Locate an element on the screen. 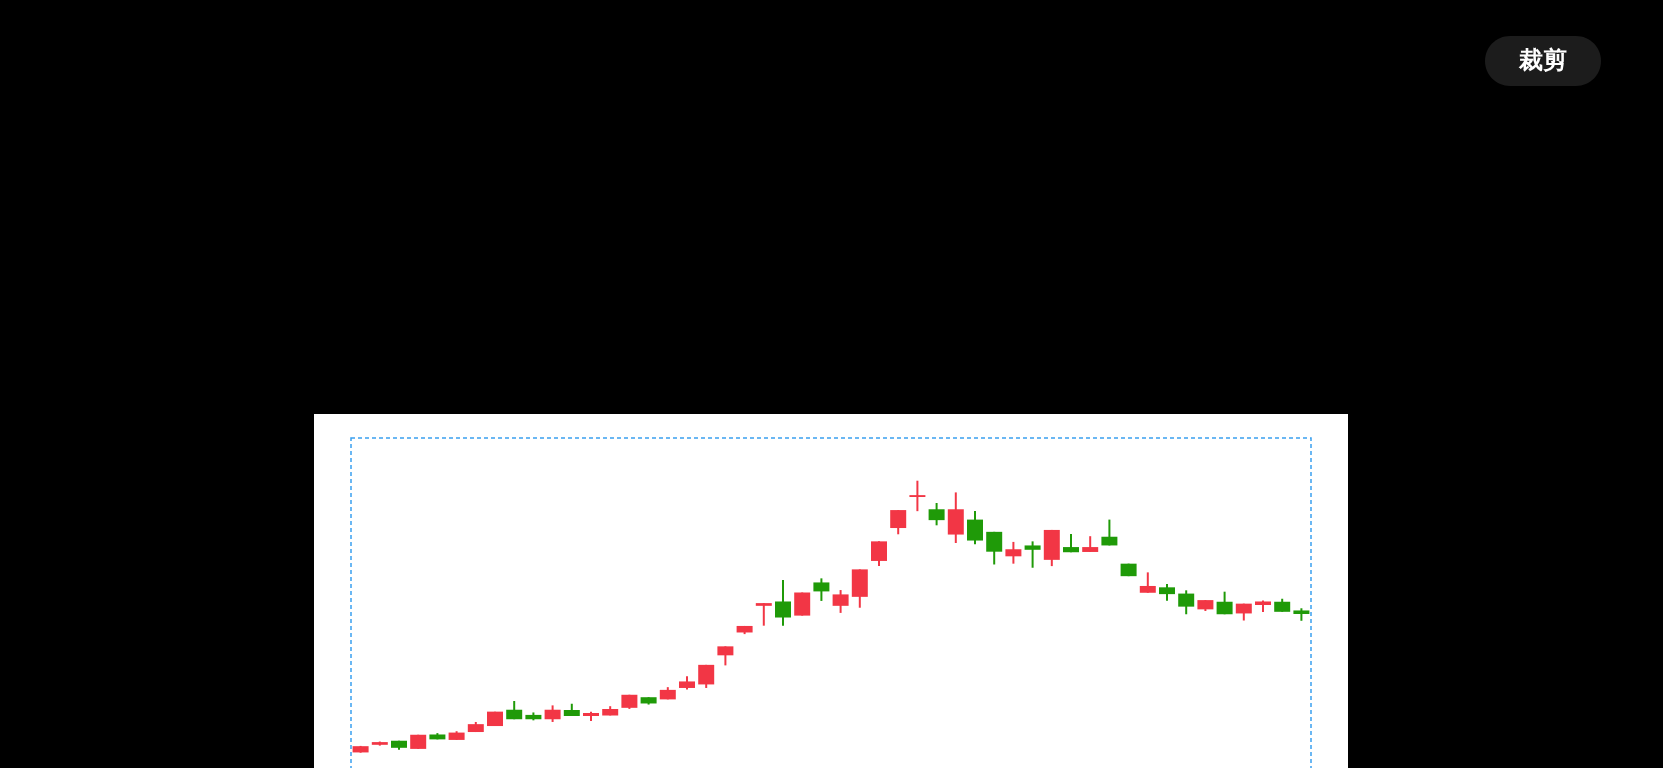 The width and height of the screenshot is (1663, 768). text: 裁剪 is located at coordinates (1542, 60).